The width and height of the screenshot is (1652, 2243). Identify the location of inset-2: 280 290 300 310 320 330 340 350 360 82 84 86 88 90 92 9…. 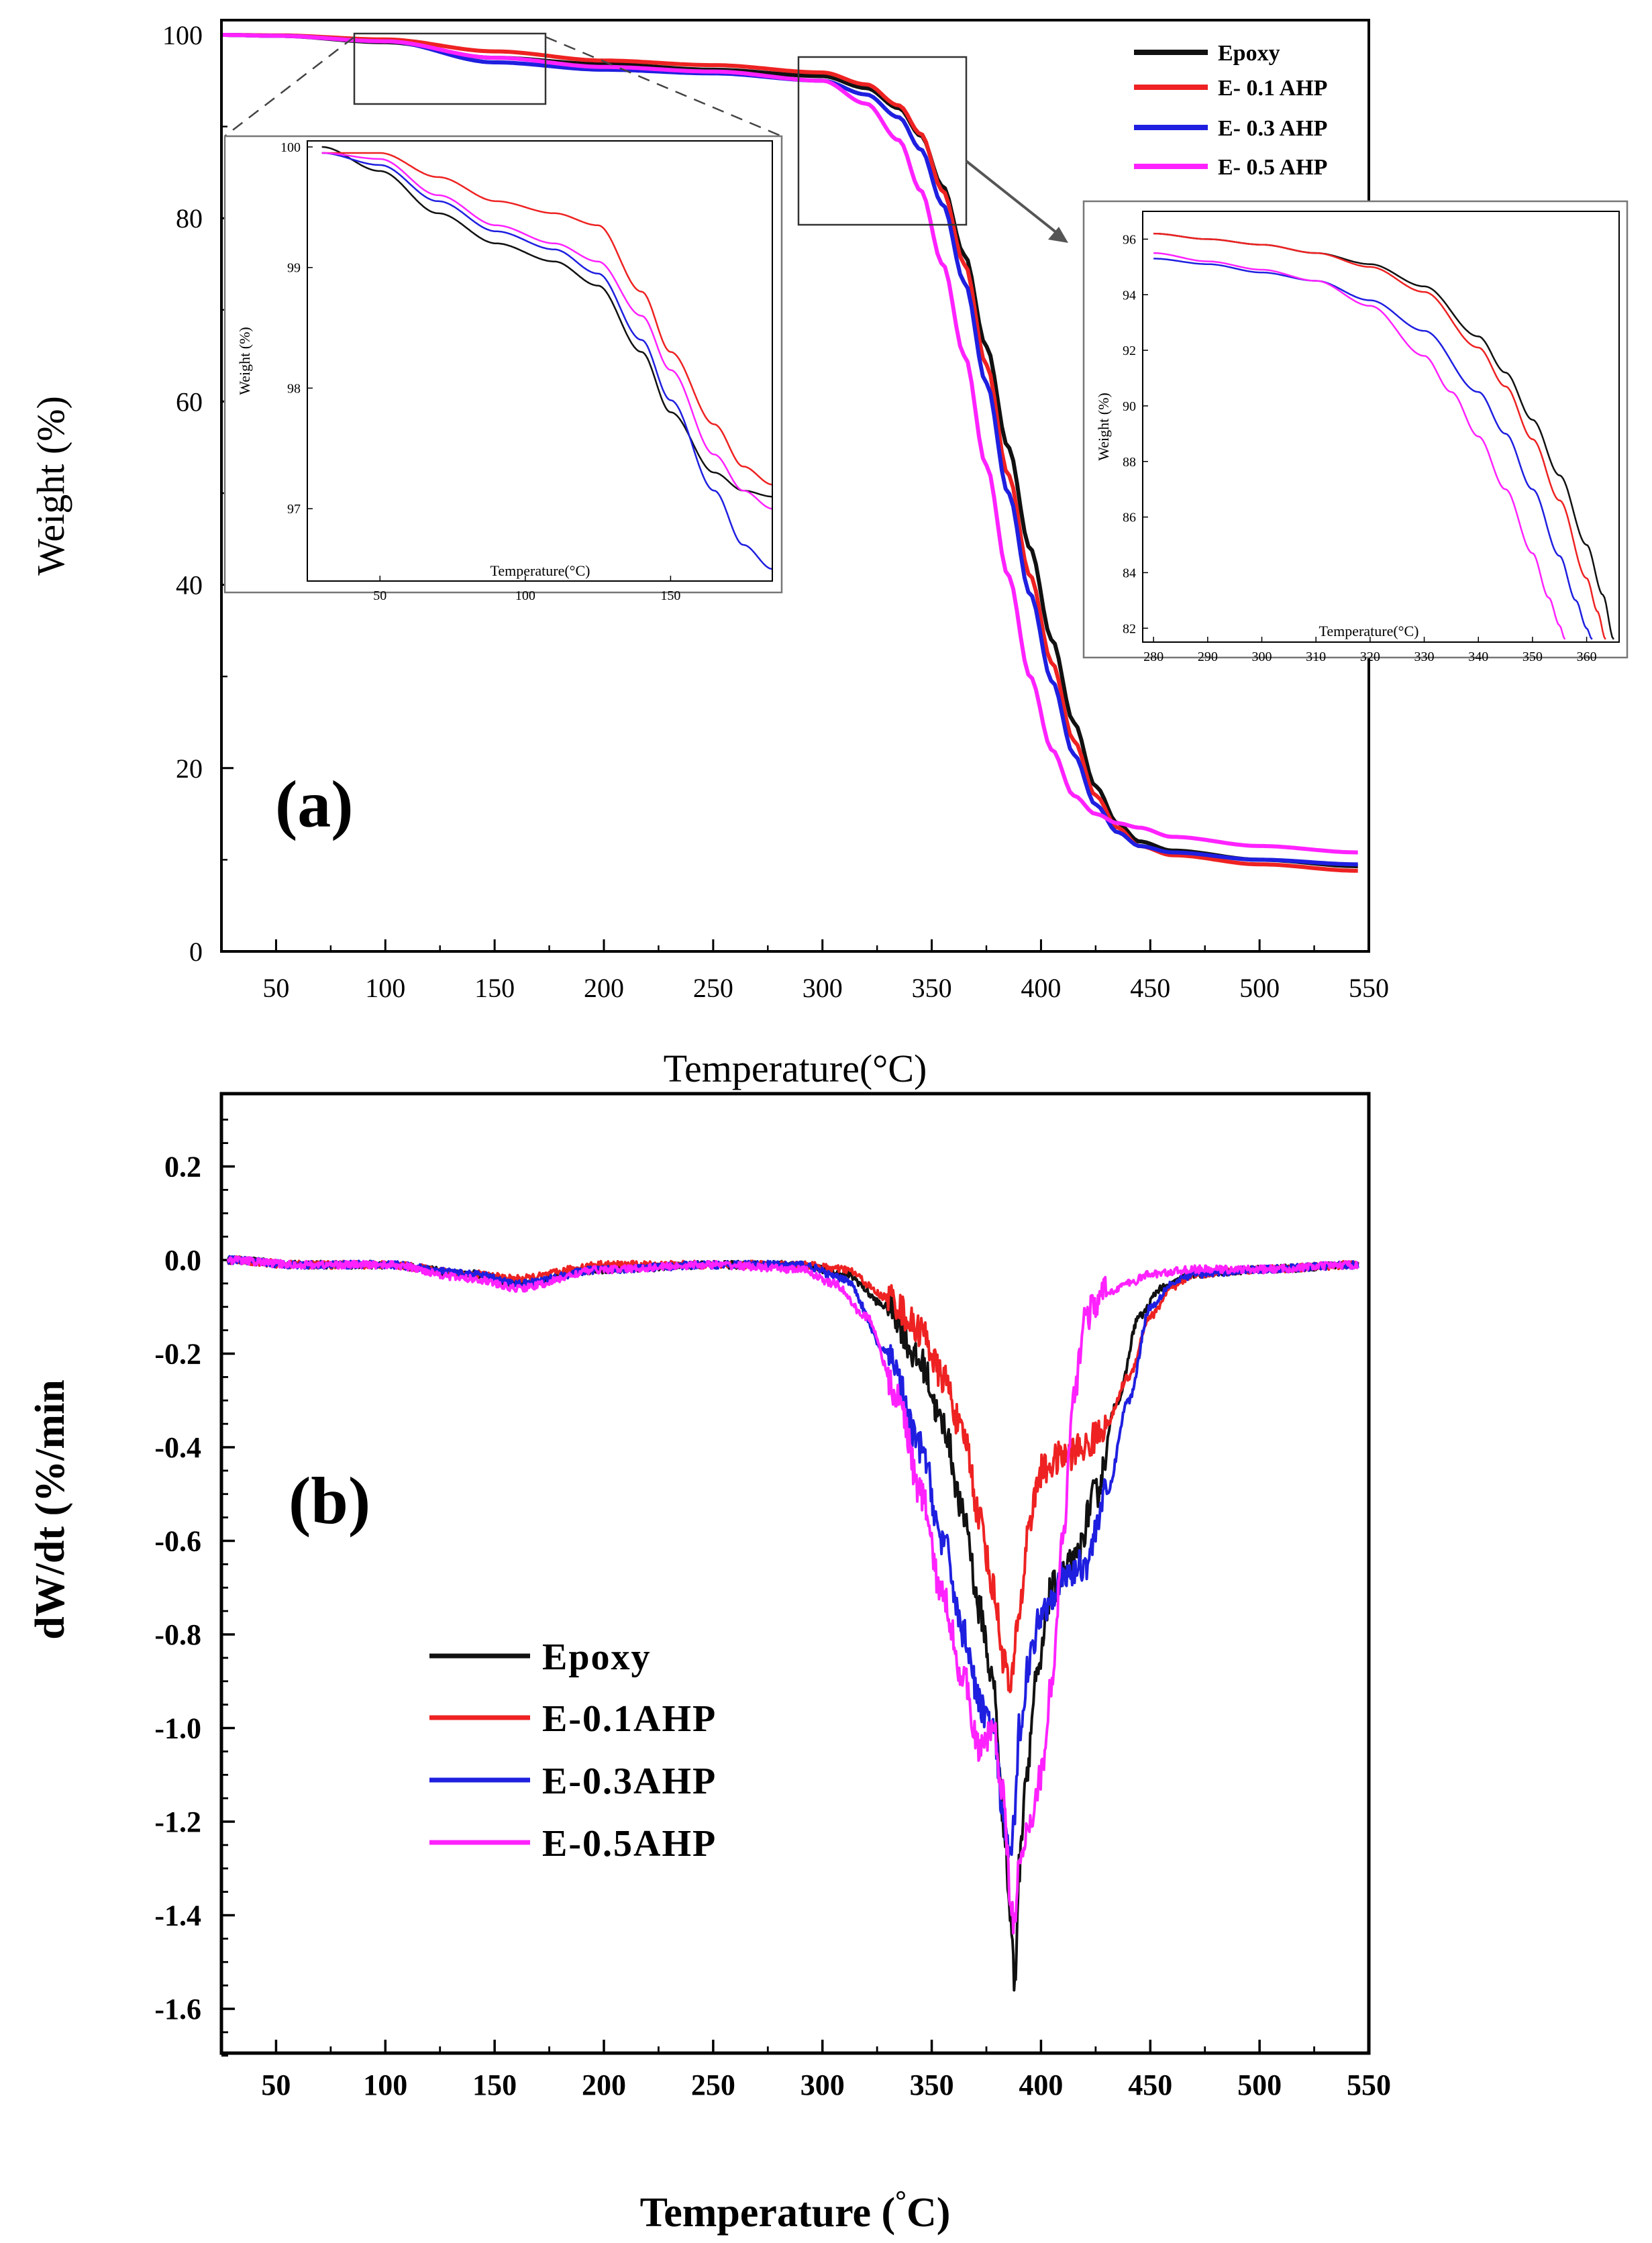
(1355, 432).